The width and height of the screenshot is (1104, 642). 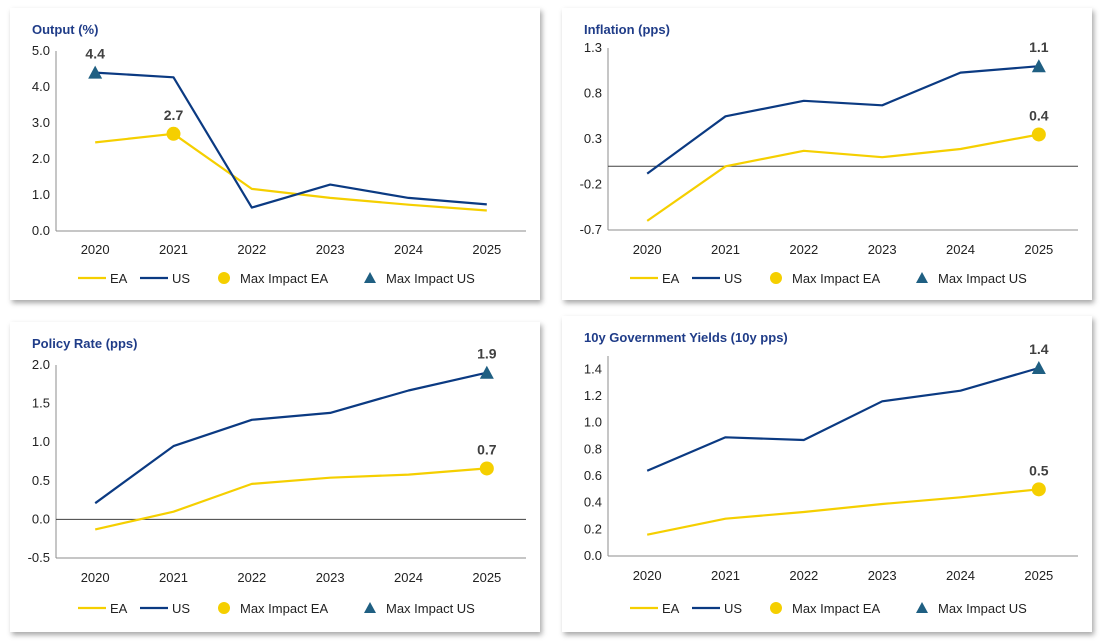 What do you see at coordinates (85, 343) in the screenshot?
I see `chart-title: Policy Rate (pps)` at bounding box center [85, 343].